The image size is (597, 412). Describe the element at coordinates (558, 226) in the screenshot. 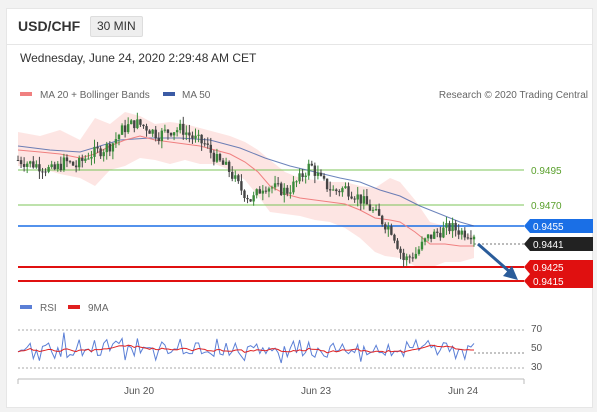

I see `pivot-badge: 0.9455` at that location.